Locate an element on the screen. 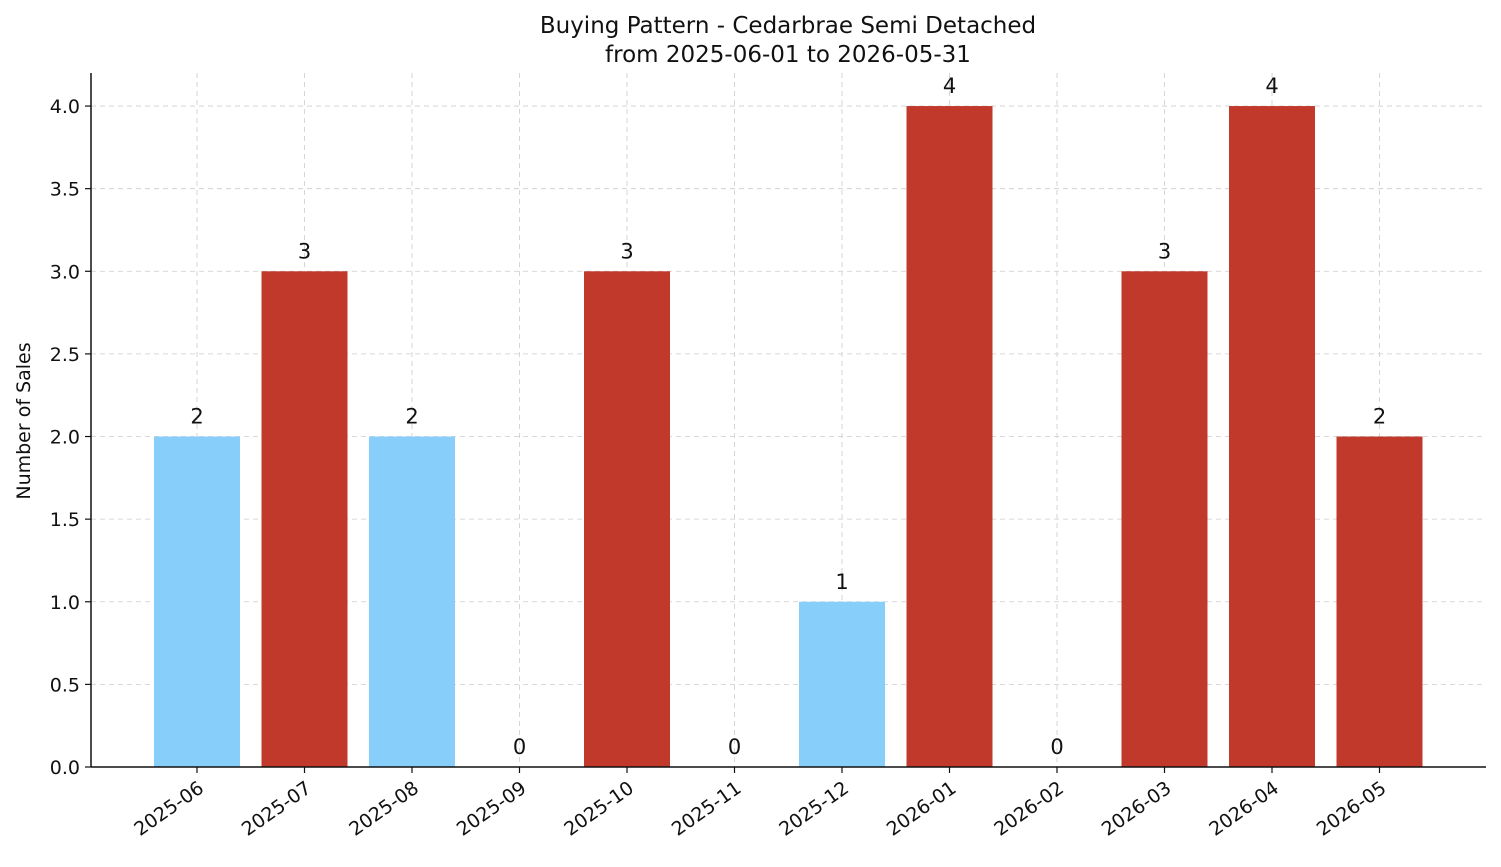  x-tick-label: 2026-02 is located at coordinates (1029, 809).